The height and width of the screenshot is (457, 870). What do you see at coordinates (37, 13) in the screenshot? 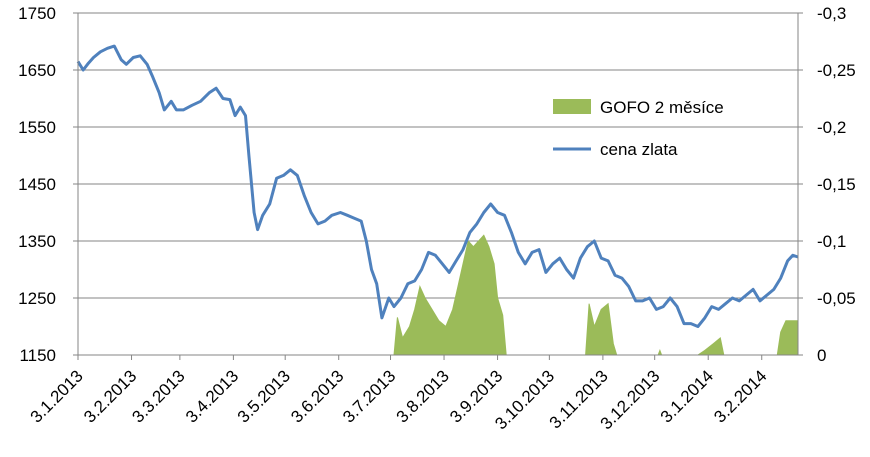
I see `left-tick-label: 1750` at bounding box center [37, 13].